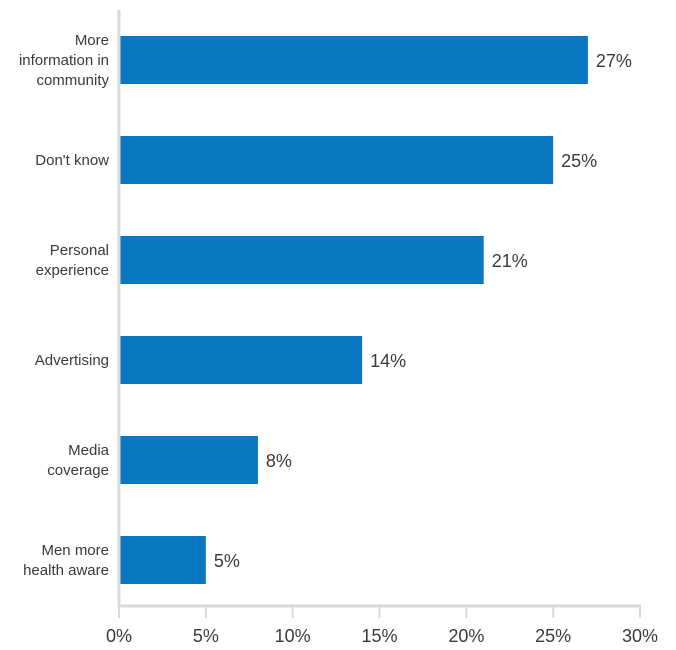  What do you see at coordinates (579, 161) in the screenshot?
I see `bar-value-label: 25%` at bounding box center [579, 161].